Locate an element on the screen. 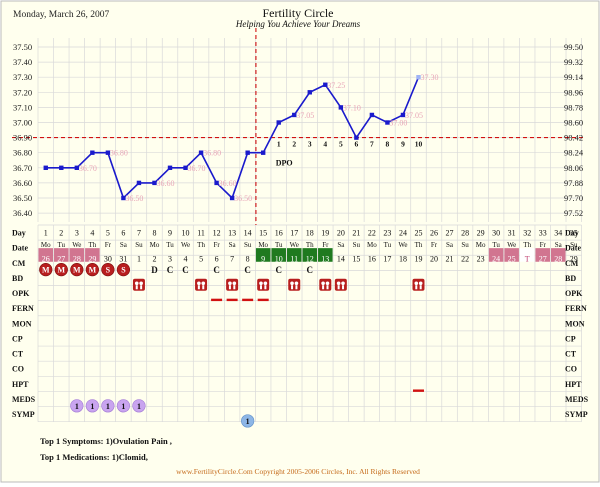 Image resolution: width=600 pixels, height=487 pixels. date-label: 30 is located at coordinates (108, 258).